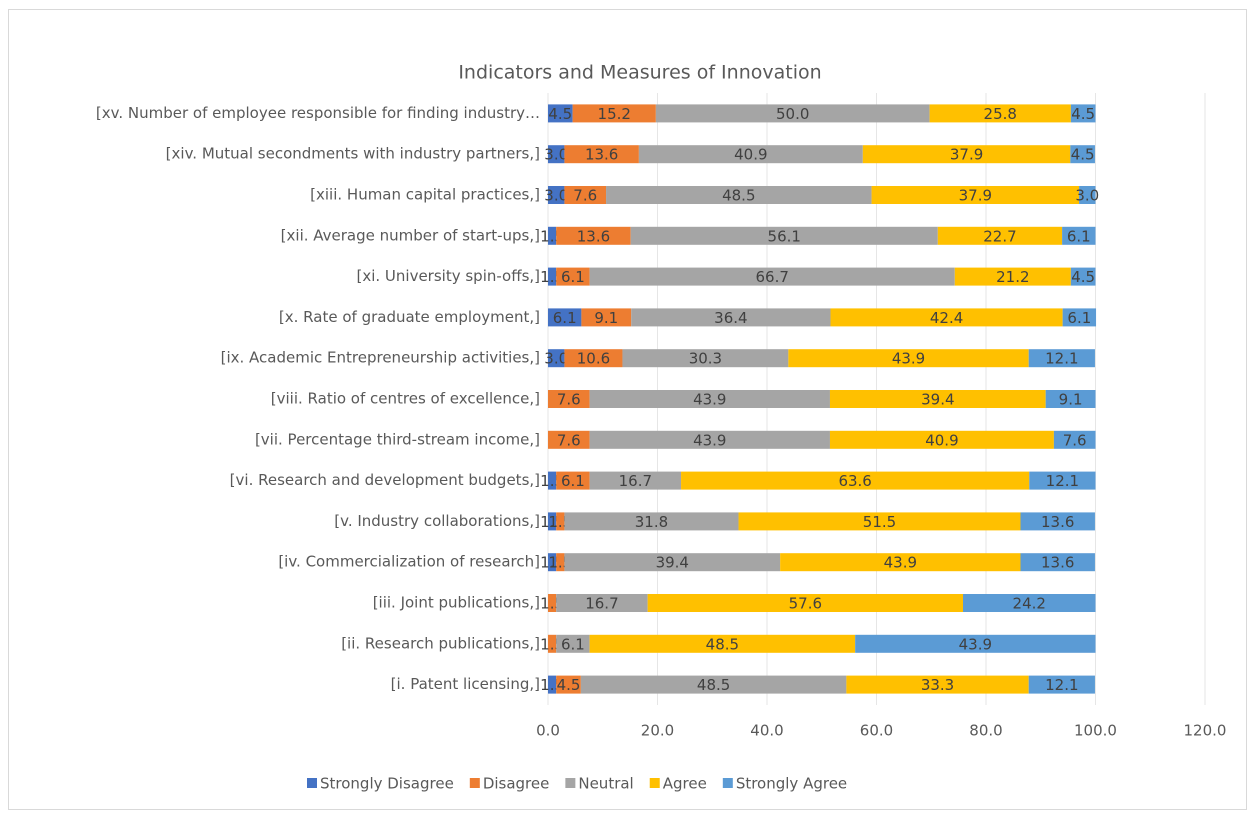 This screenshot has height=816, width=1255. Describe the element at coordinates (465, 684) in the screenshot. I see `y-tick-label: [i. Patent licensing,]` at that location.